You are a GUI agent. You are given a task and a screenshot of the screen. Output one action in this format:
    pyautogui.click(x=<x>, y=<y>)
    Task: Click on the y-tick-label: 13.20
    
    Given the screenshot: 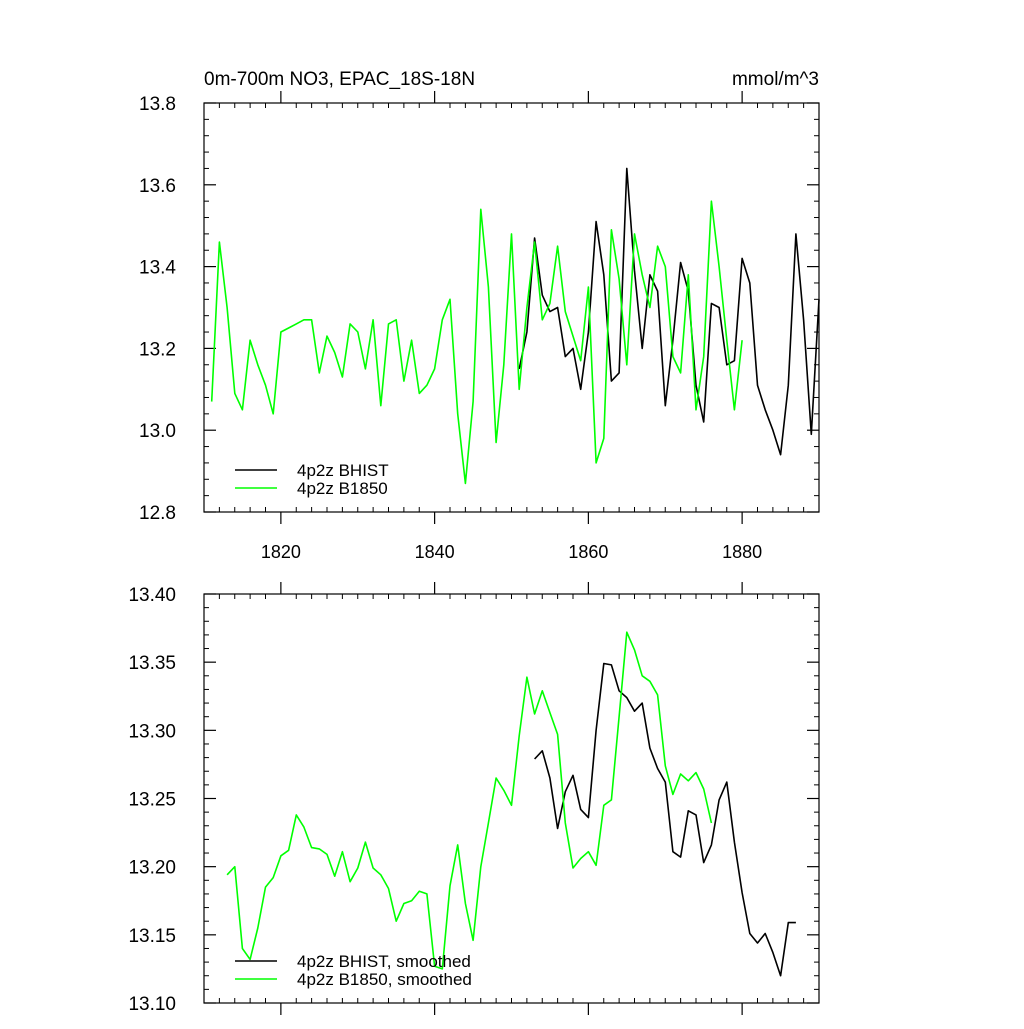 What is the action you would take?
    pyautogui.click(x=152, y=868)
    